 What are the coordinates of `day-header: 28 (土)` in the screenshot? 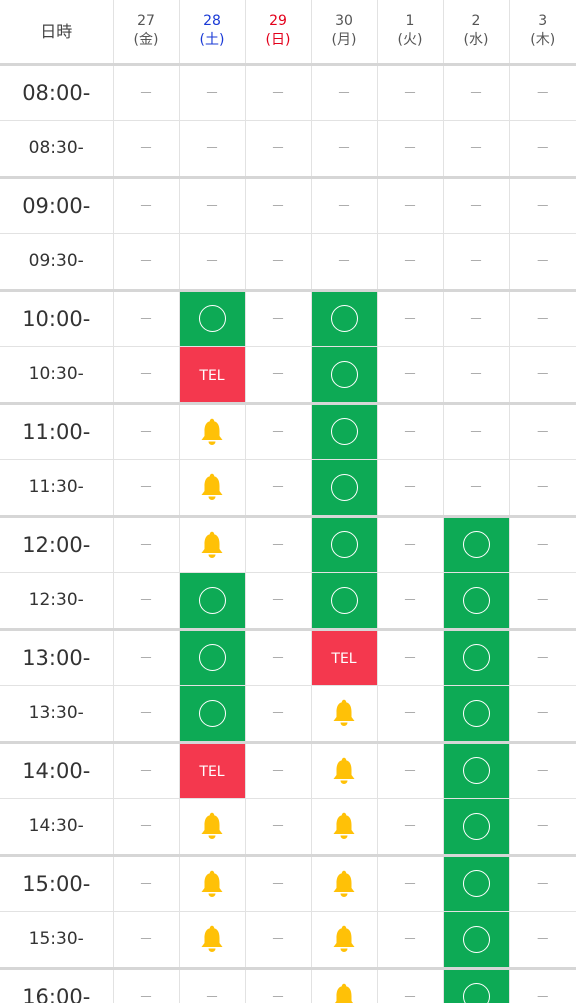 It's located at (212, 33).